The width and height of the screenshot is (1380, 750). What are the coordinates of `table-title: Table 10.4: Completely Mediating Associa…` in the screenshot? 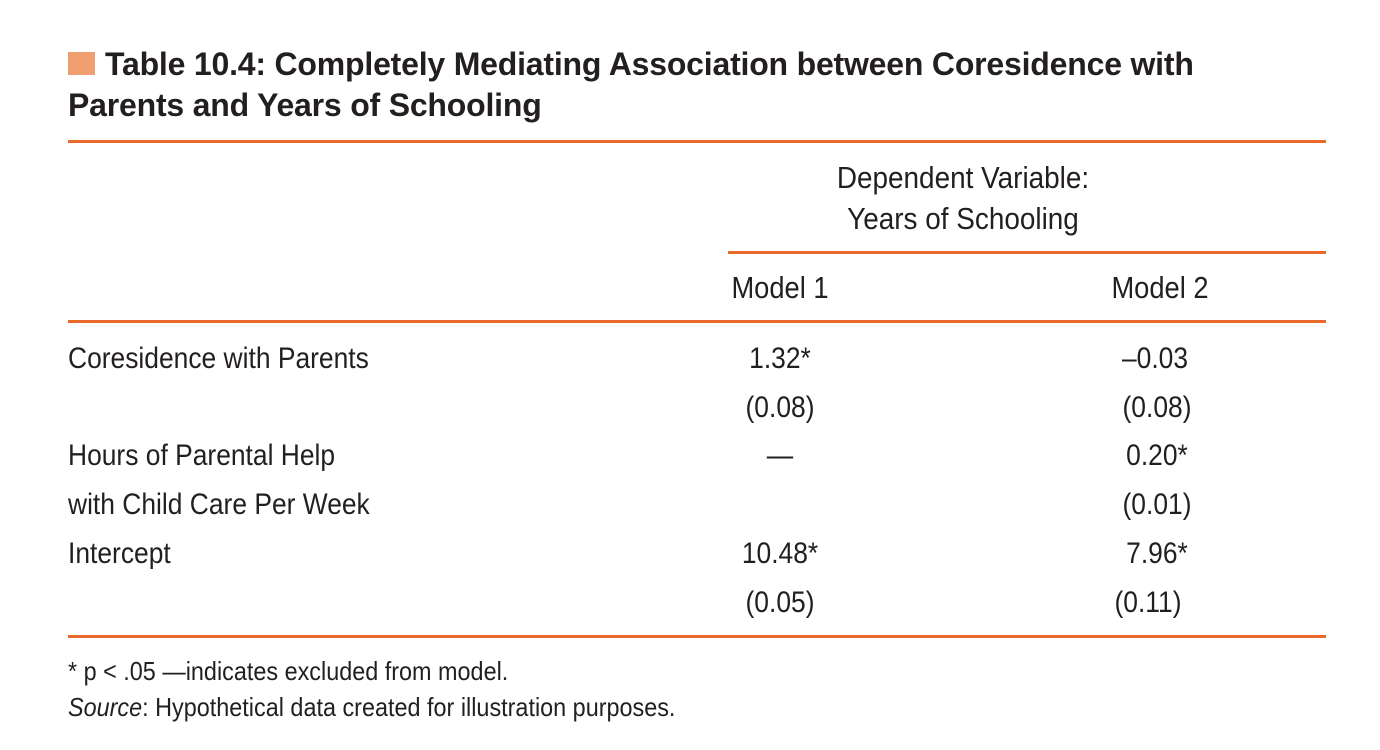 It's located at (693, 85).